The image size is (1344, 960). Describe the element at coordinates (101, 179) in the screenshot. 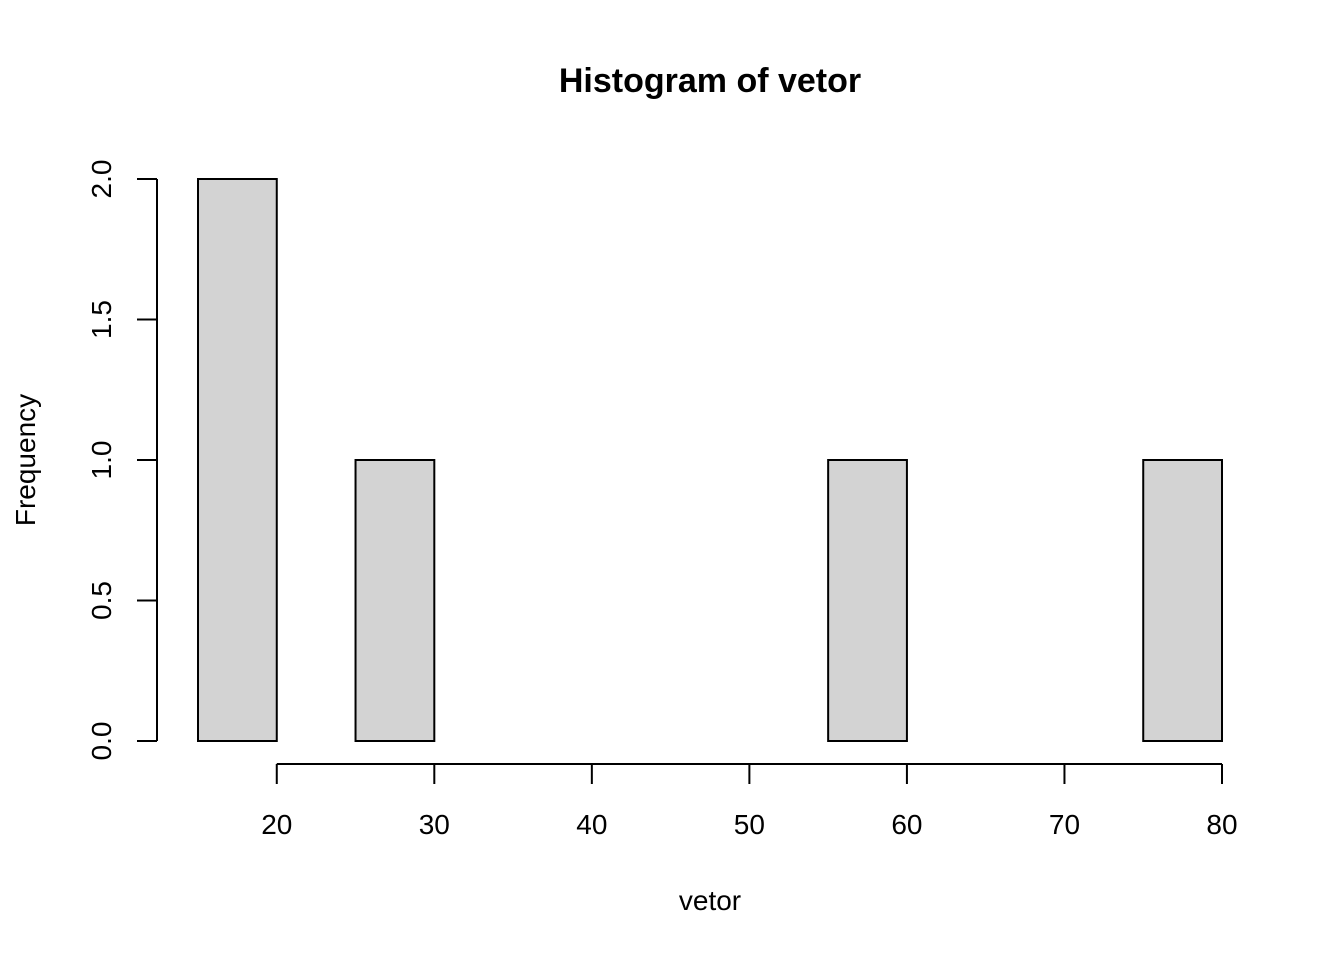

I see `y-tick-label-4: 2.0` at that location.